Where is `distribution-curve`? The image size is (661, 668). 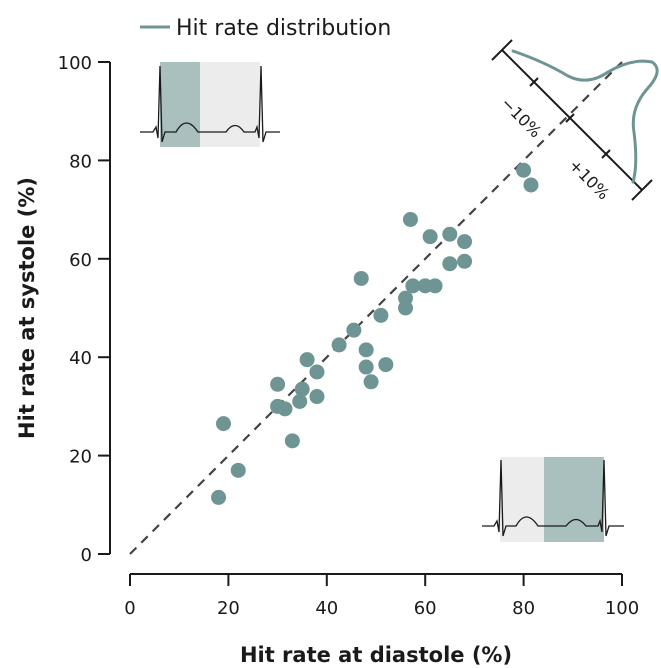
distribution-curve is located at coordinates (585, 116).